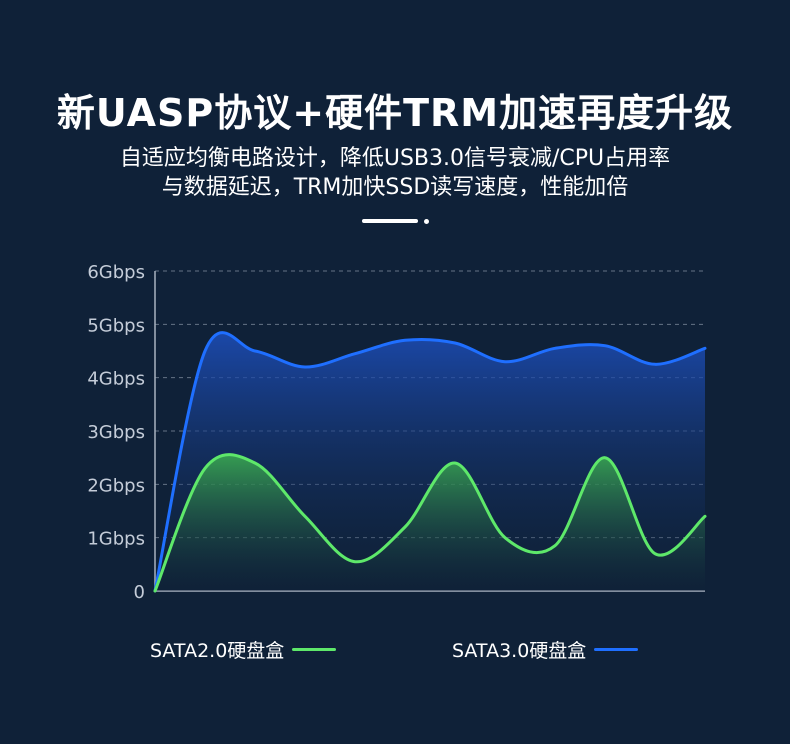 The height and width of the screenshot is (744, 790). I want to click on legend-swatch-sata2, so click(314, 649).